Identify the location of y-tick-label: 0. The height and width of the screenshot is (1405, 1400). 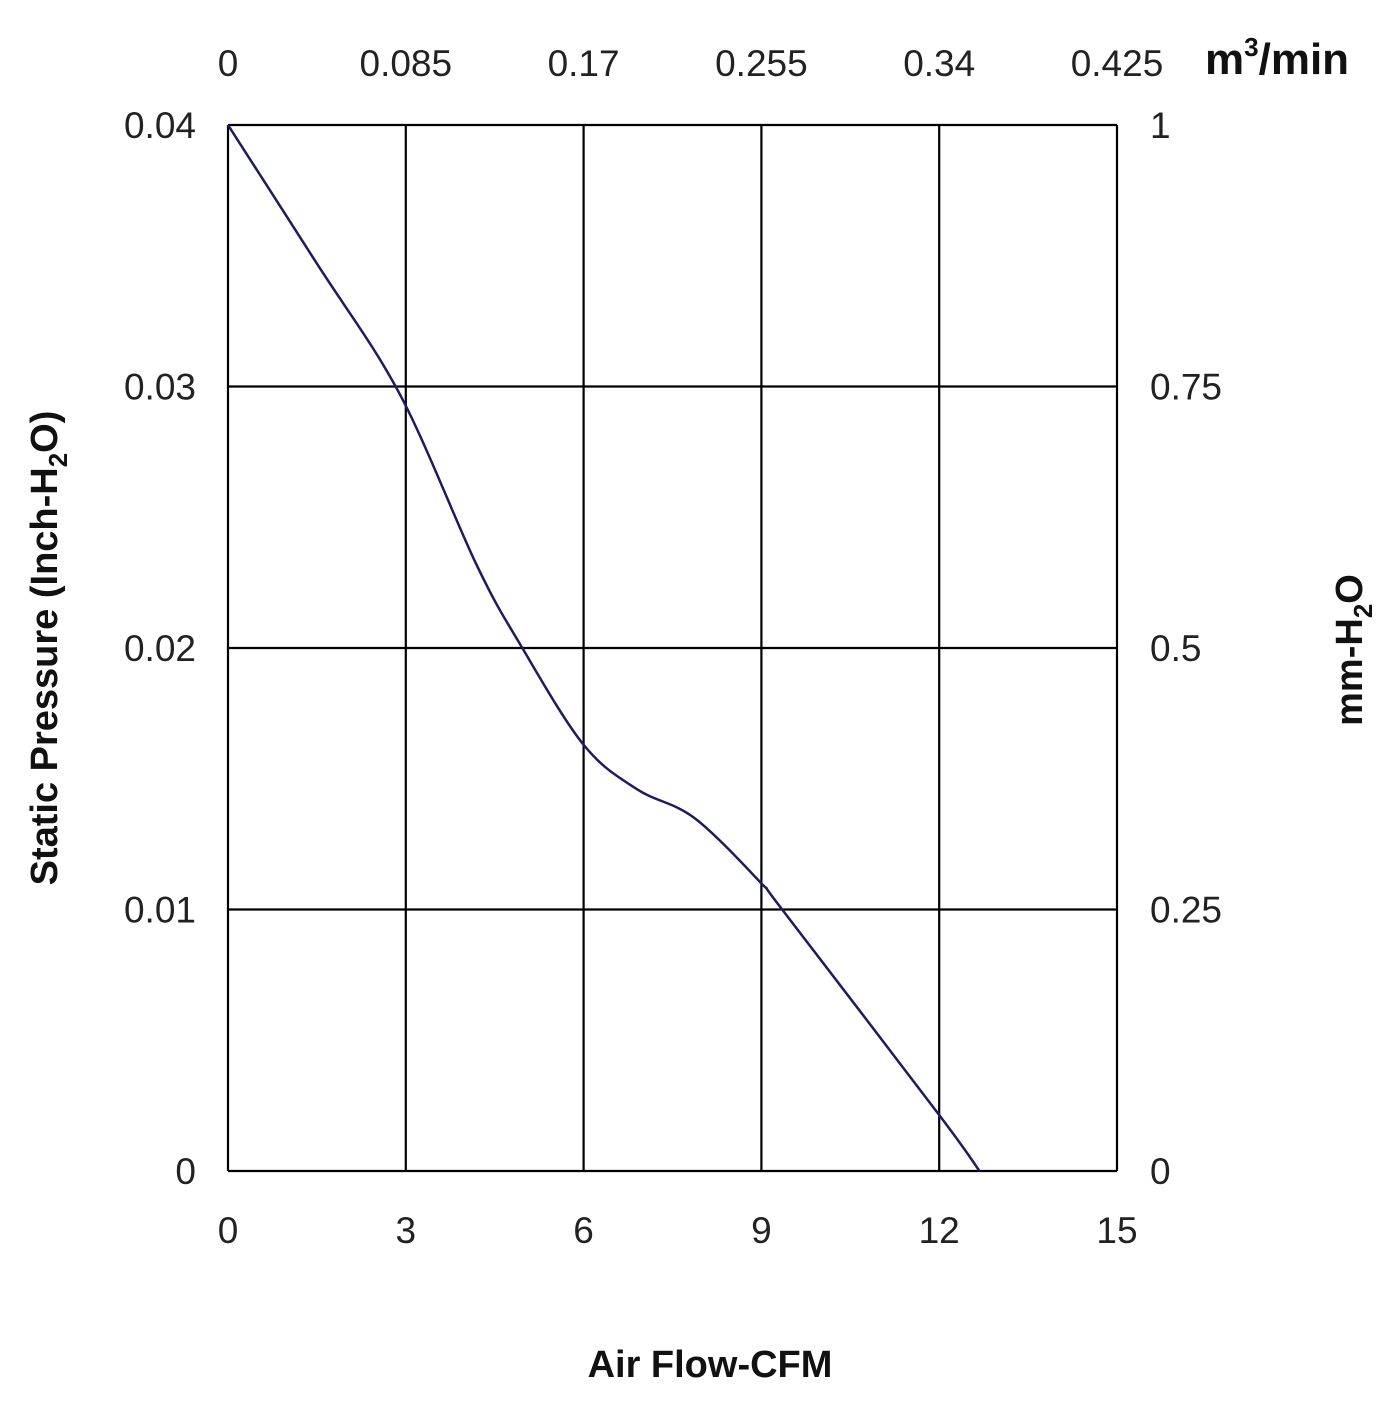
(185, 1171).